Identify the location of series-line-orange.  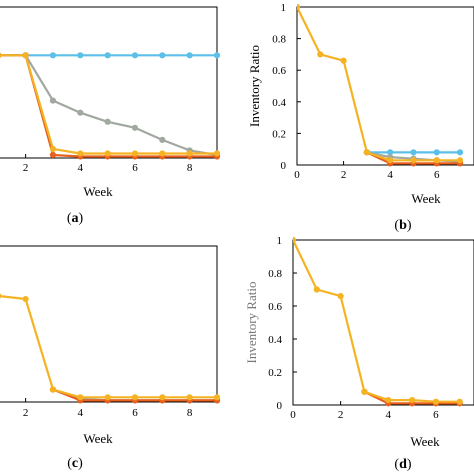
(108, 106).